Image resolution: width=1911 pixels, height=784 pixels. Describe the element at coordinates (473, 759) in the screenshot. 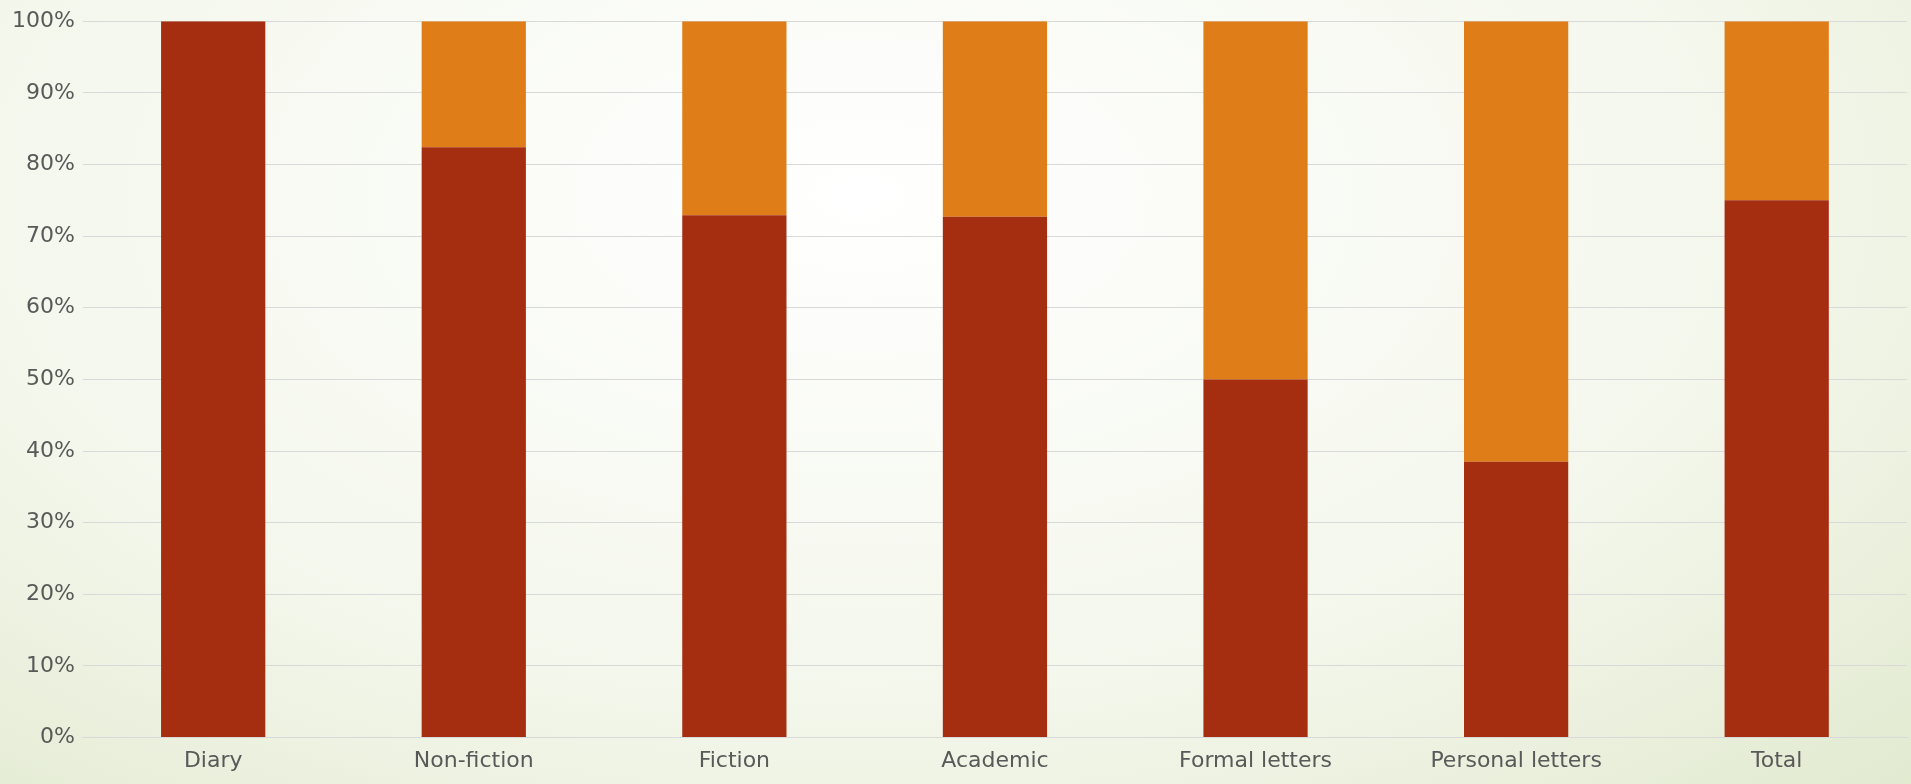

I see `x-tick-label: Non-fiction` at that location.